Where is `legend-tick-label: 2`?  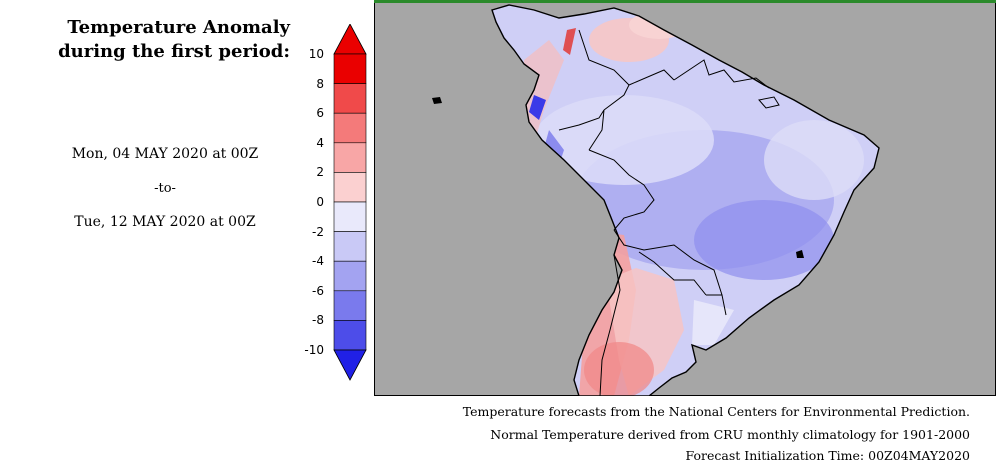 legend-tick-label: 2 is located at coordinates (320, 172).